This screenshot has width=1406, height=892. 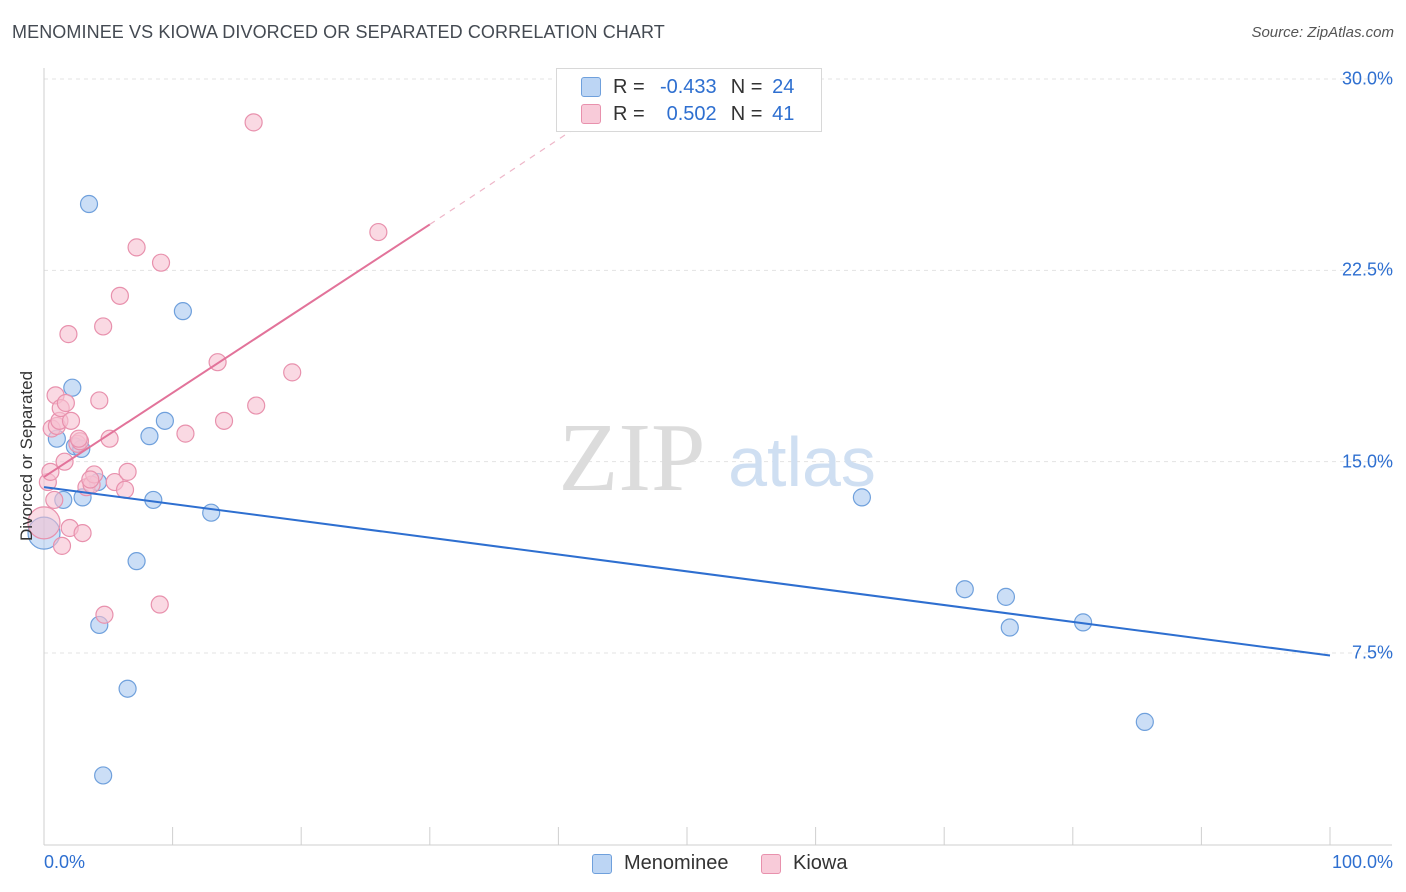 What do you see at coordinates (1367, 269) in the screenshot?
I see `y-tick-label: 22.5%` at bounding box center [1367, 269].